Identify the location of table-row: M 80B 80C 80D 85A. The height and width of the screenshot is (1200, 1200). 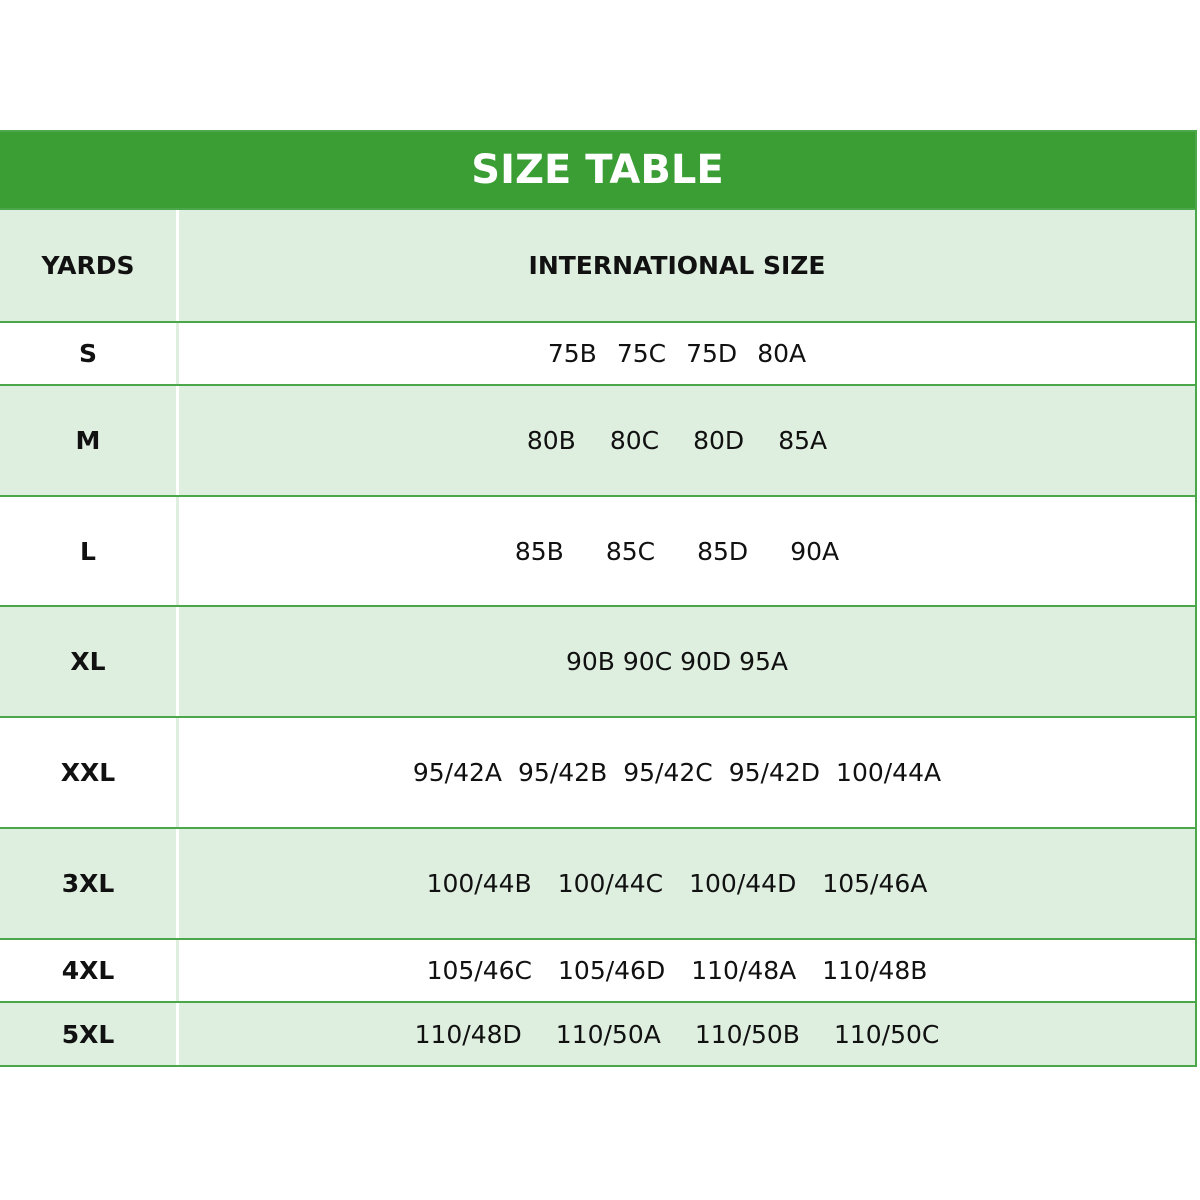
(597, 441).